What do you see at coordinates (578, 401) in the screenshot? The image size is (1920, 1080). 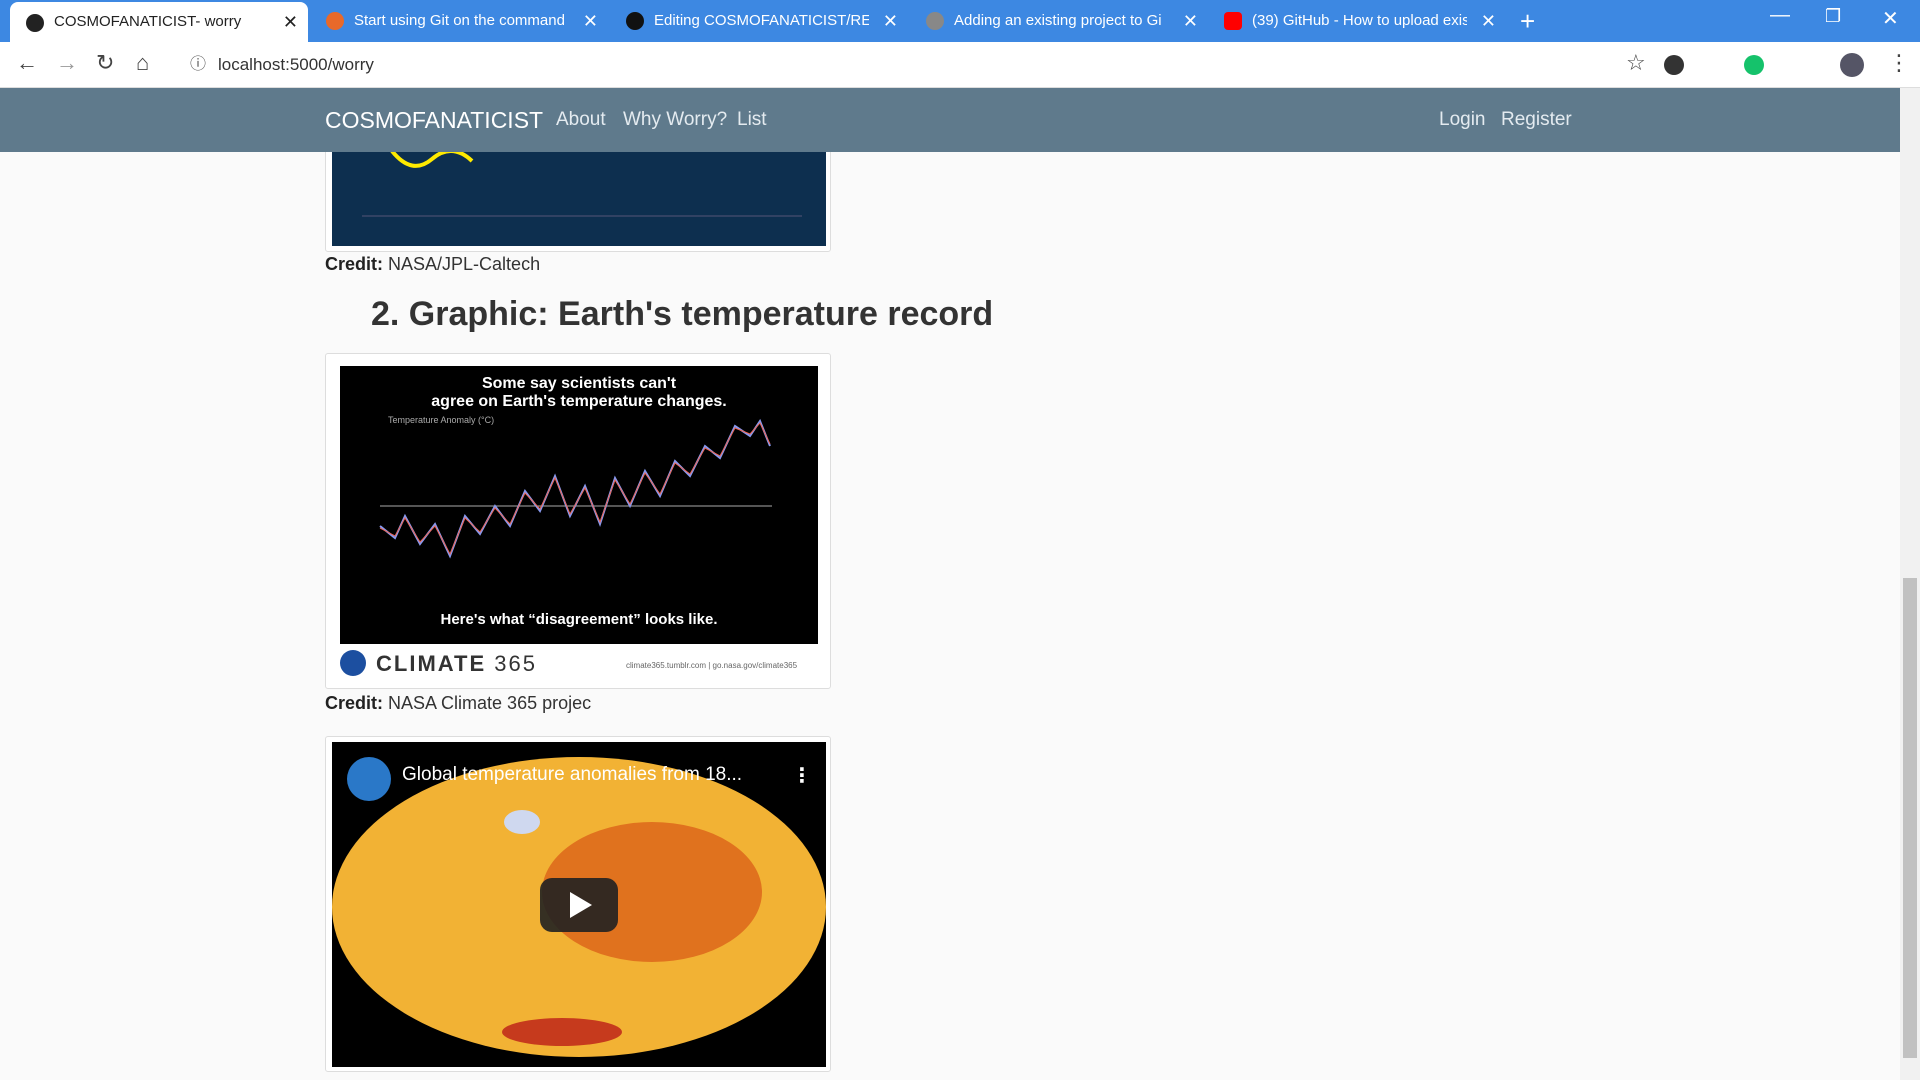 I see `graphic-title: agree on Earth's temperature changes.` at bounding box center [578, 401].